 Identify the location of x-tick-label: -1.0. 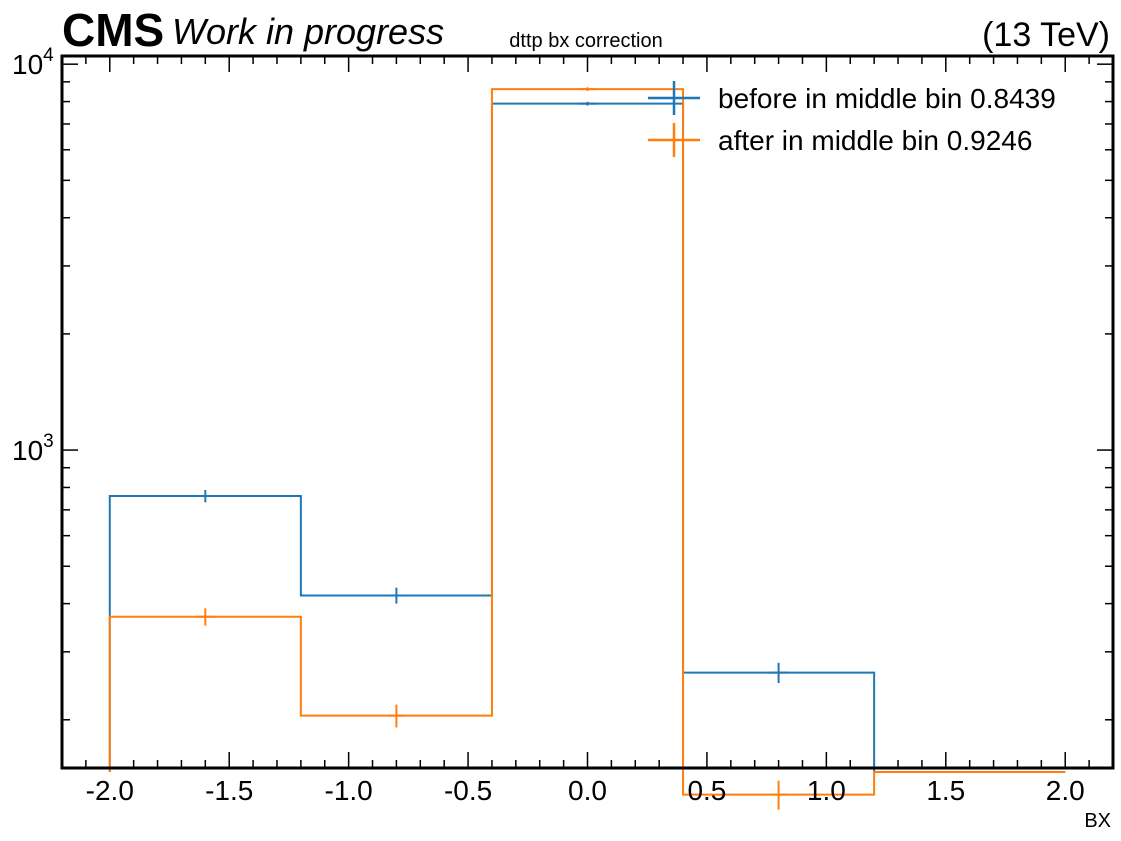
(349, 790).